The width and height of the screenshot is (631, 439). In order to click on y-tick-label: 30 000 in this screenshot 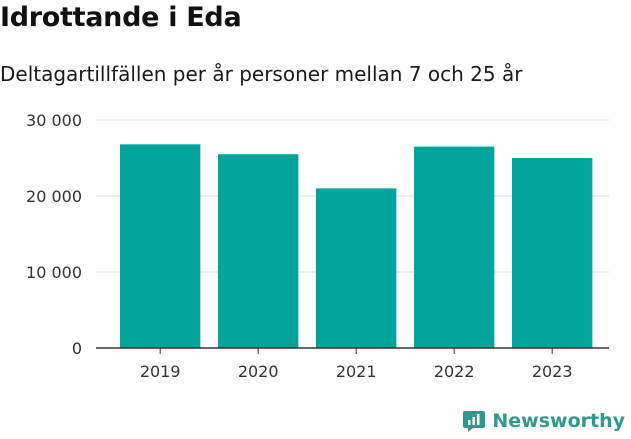, I will do `click(54, 120)`.